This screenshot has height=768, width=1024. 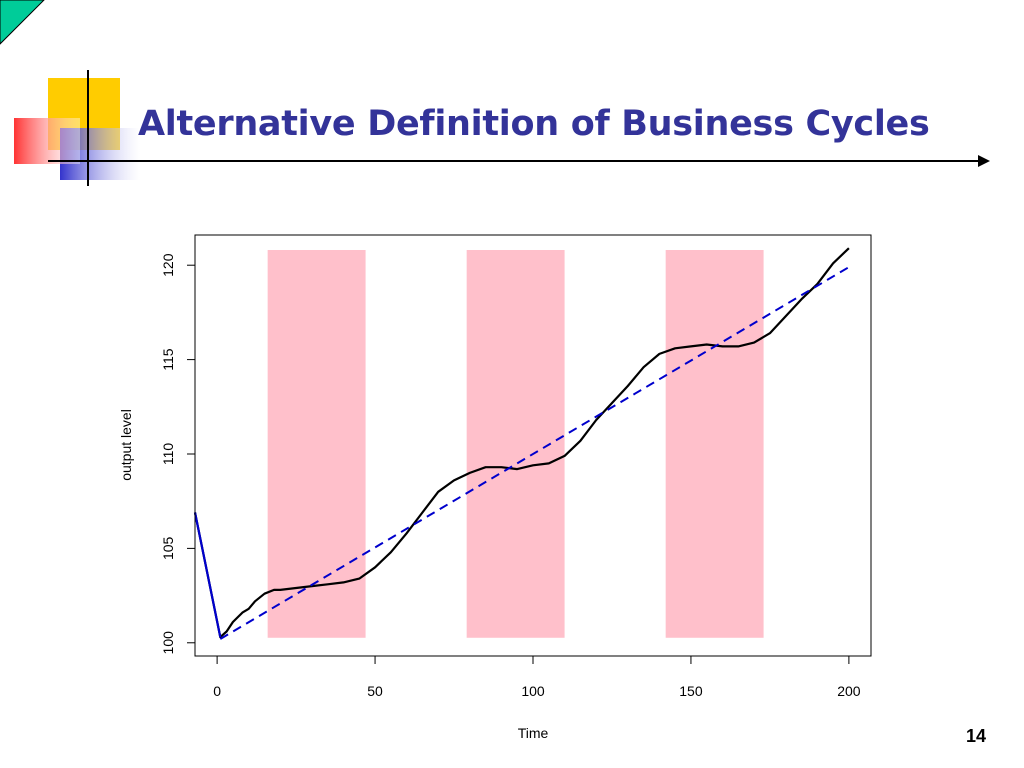 What do you see at coordinates (168, 359) in the screenshot?
I see `y-tick-label: 115` at bounding box center [168, 359].